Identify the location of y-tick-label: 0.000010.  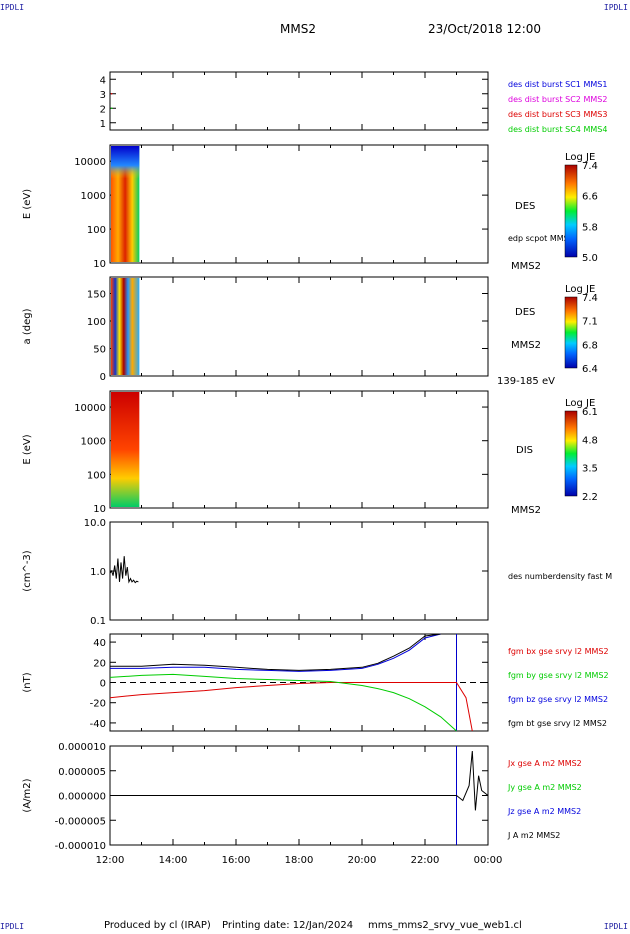
(82, 747).